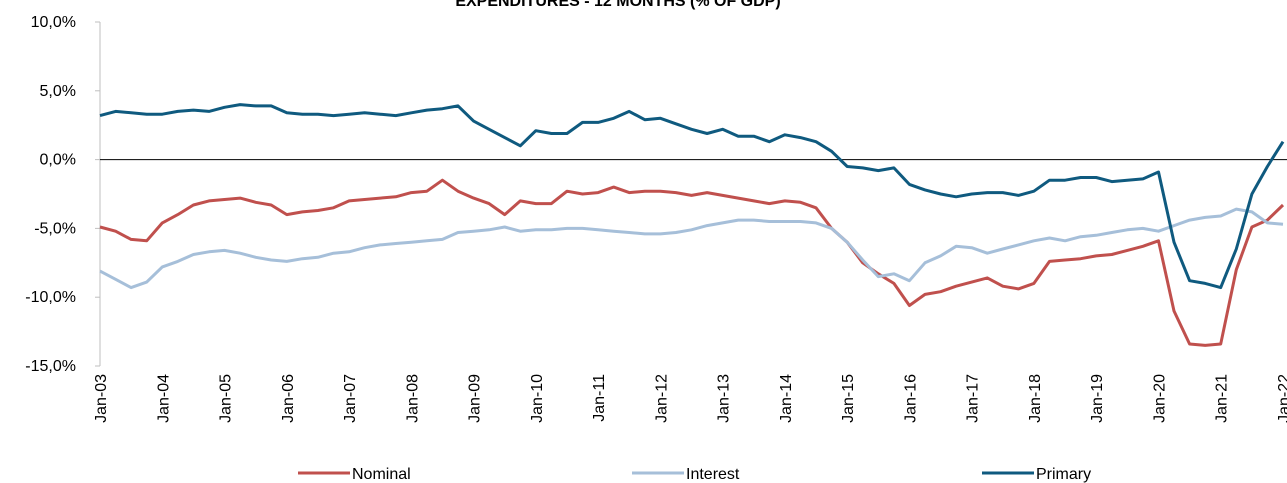 The image size is (1287, 483). What do you see at coordinates (786, 398) in the screenshot?
I see `x-tick-label: Jan-14` at bounding box center [786, 398].